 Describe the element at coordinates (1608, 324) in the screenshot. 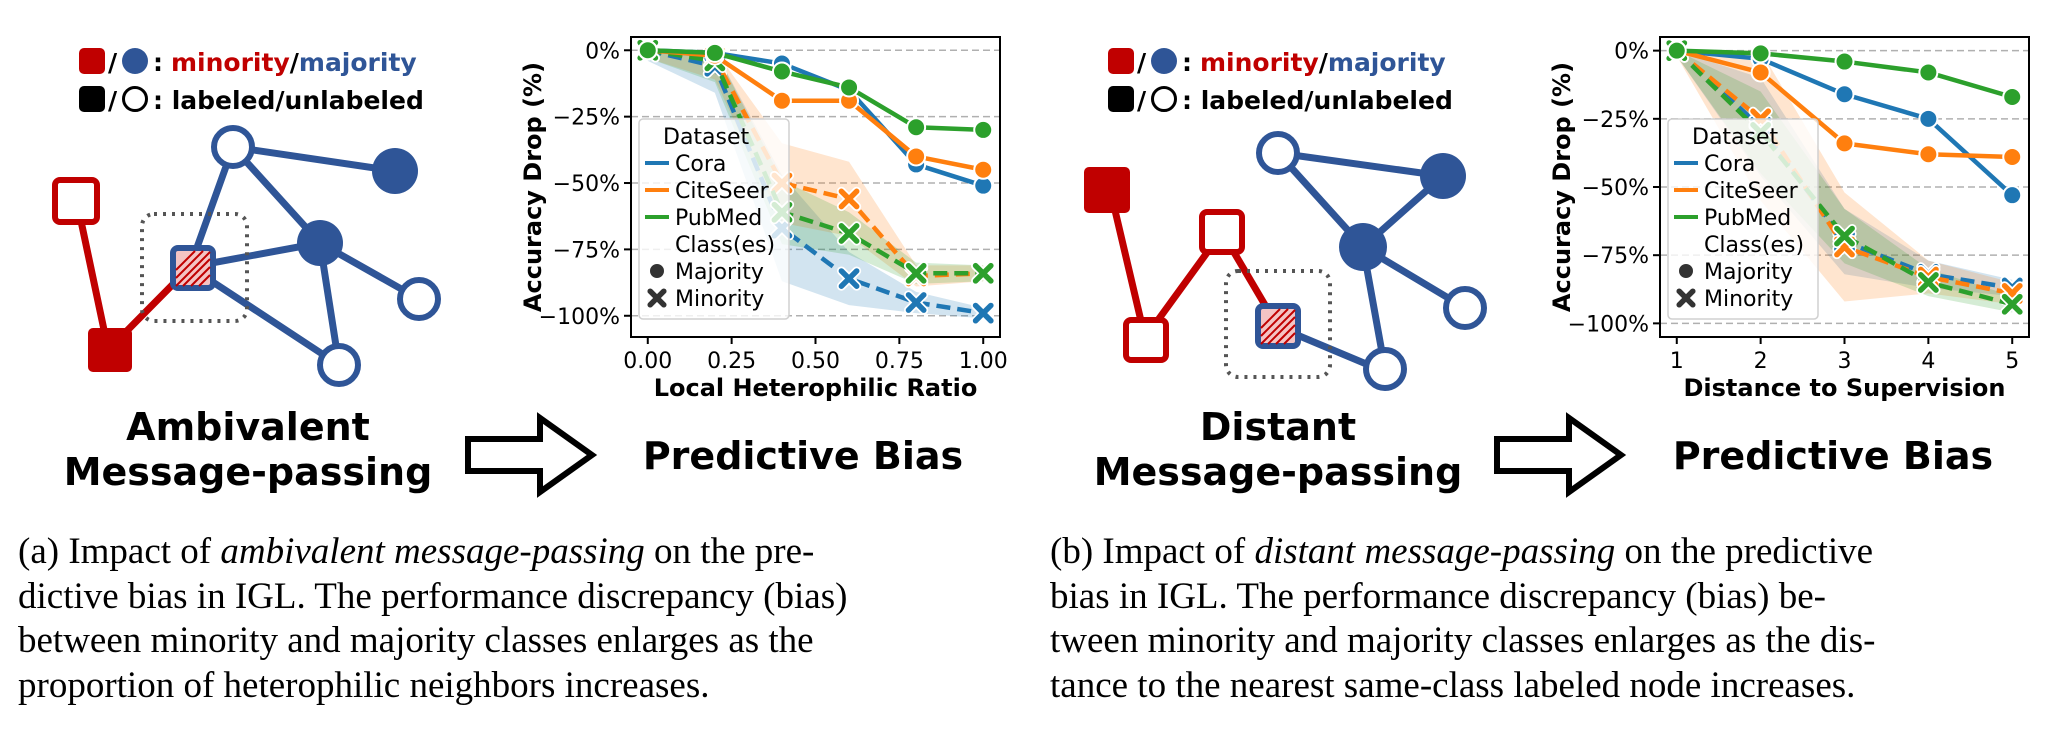

I see `y-tick-label: −100%` at that location.